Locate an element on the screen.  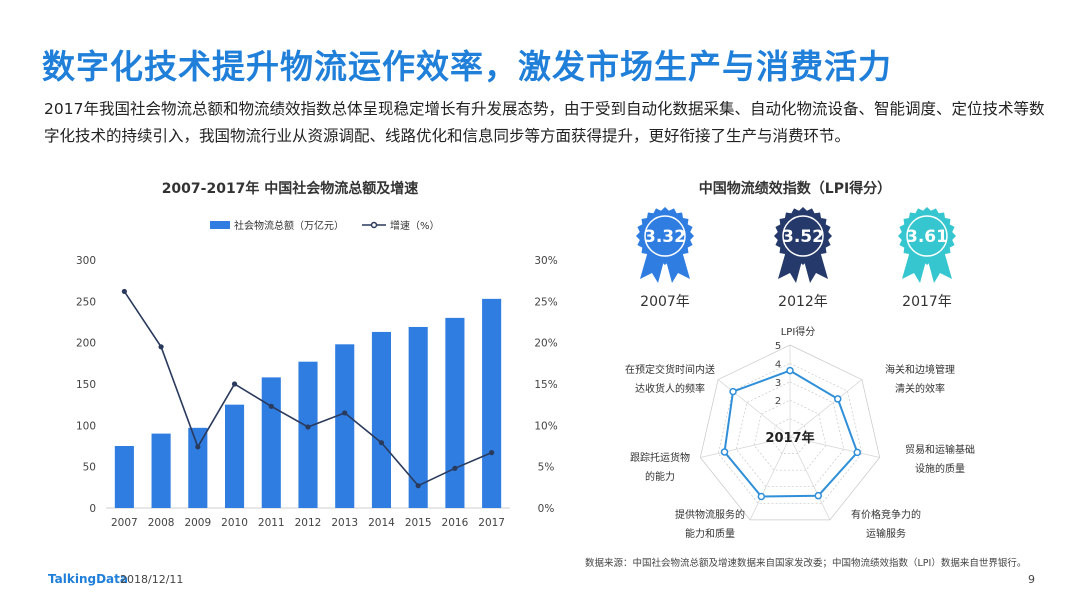
y-right-tick-label: 25% is located at coordinates (545, 302).